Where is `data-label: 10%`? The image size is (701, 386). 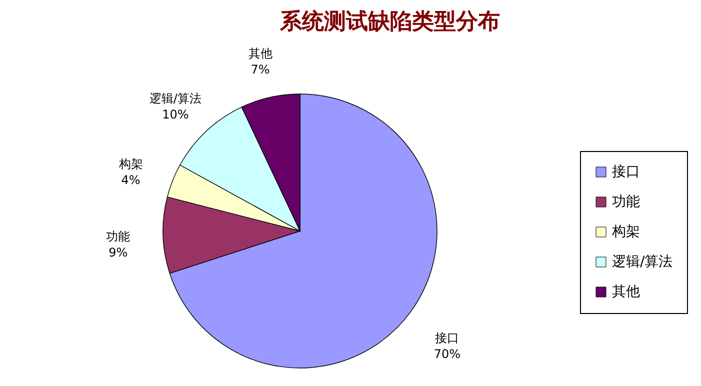
data-label: 10% is located at coordinates (175, 114).